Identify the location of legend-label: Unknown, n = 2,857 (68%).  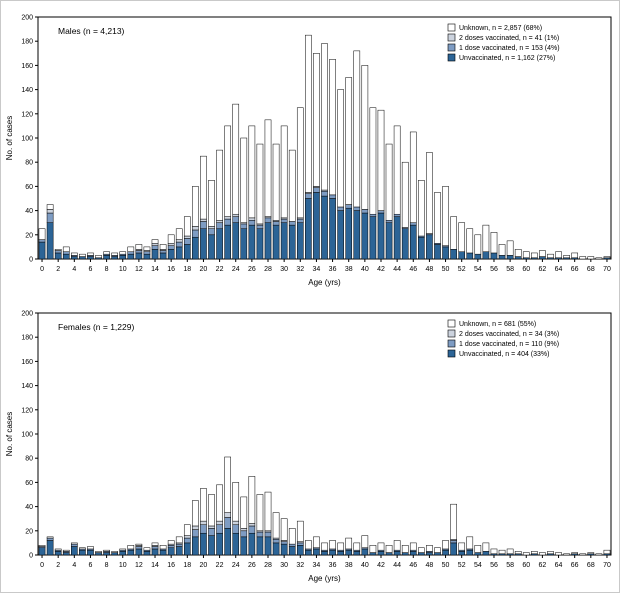
(500, 28).